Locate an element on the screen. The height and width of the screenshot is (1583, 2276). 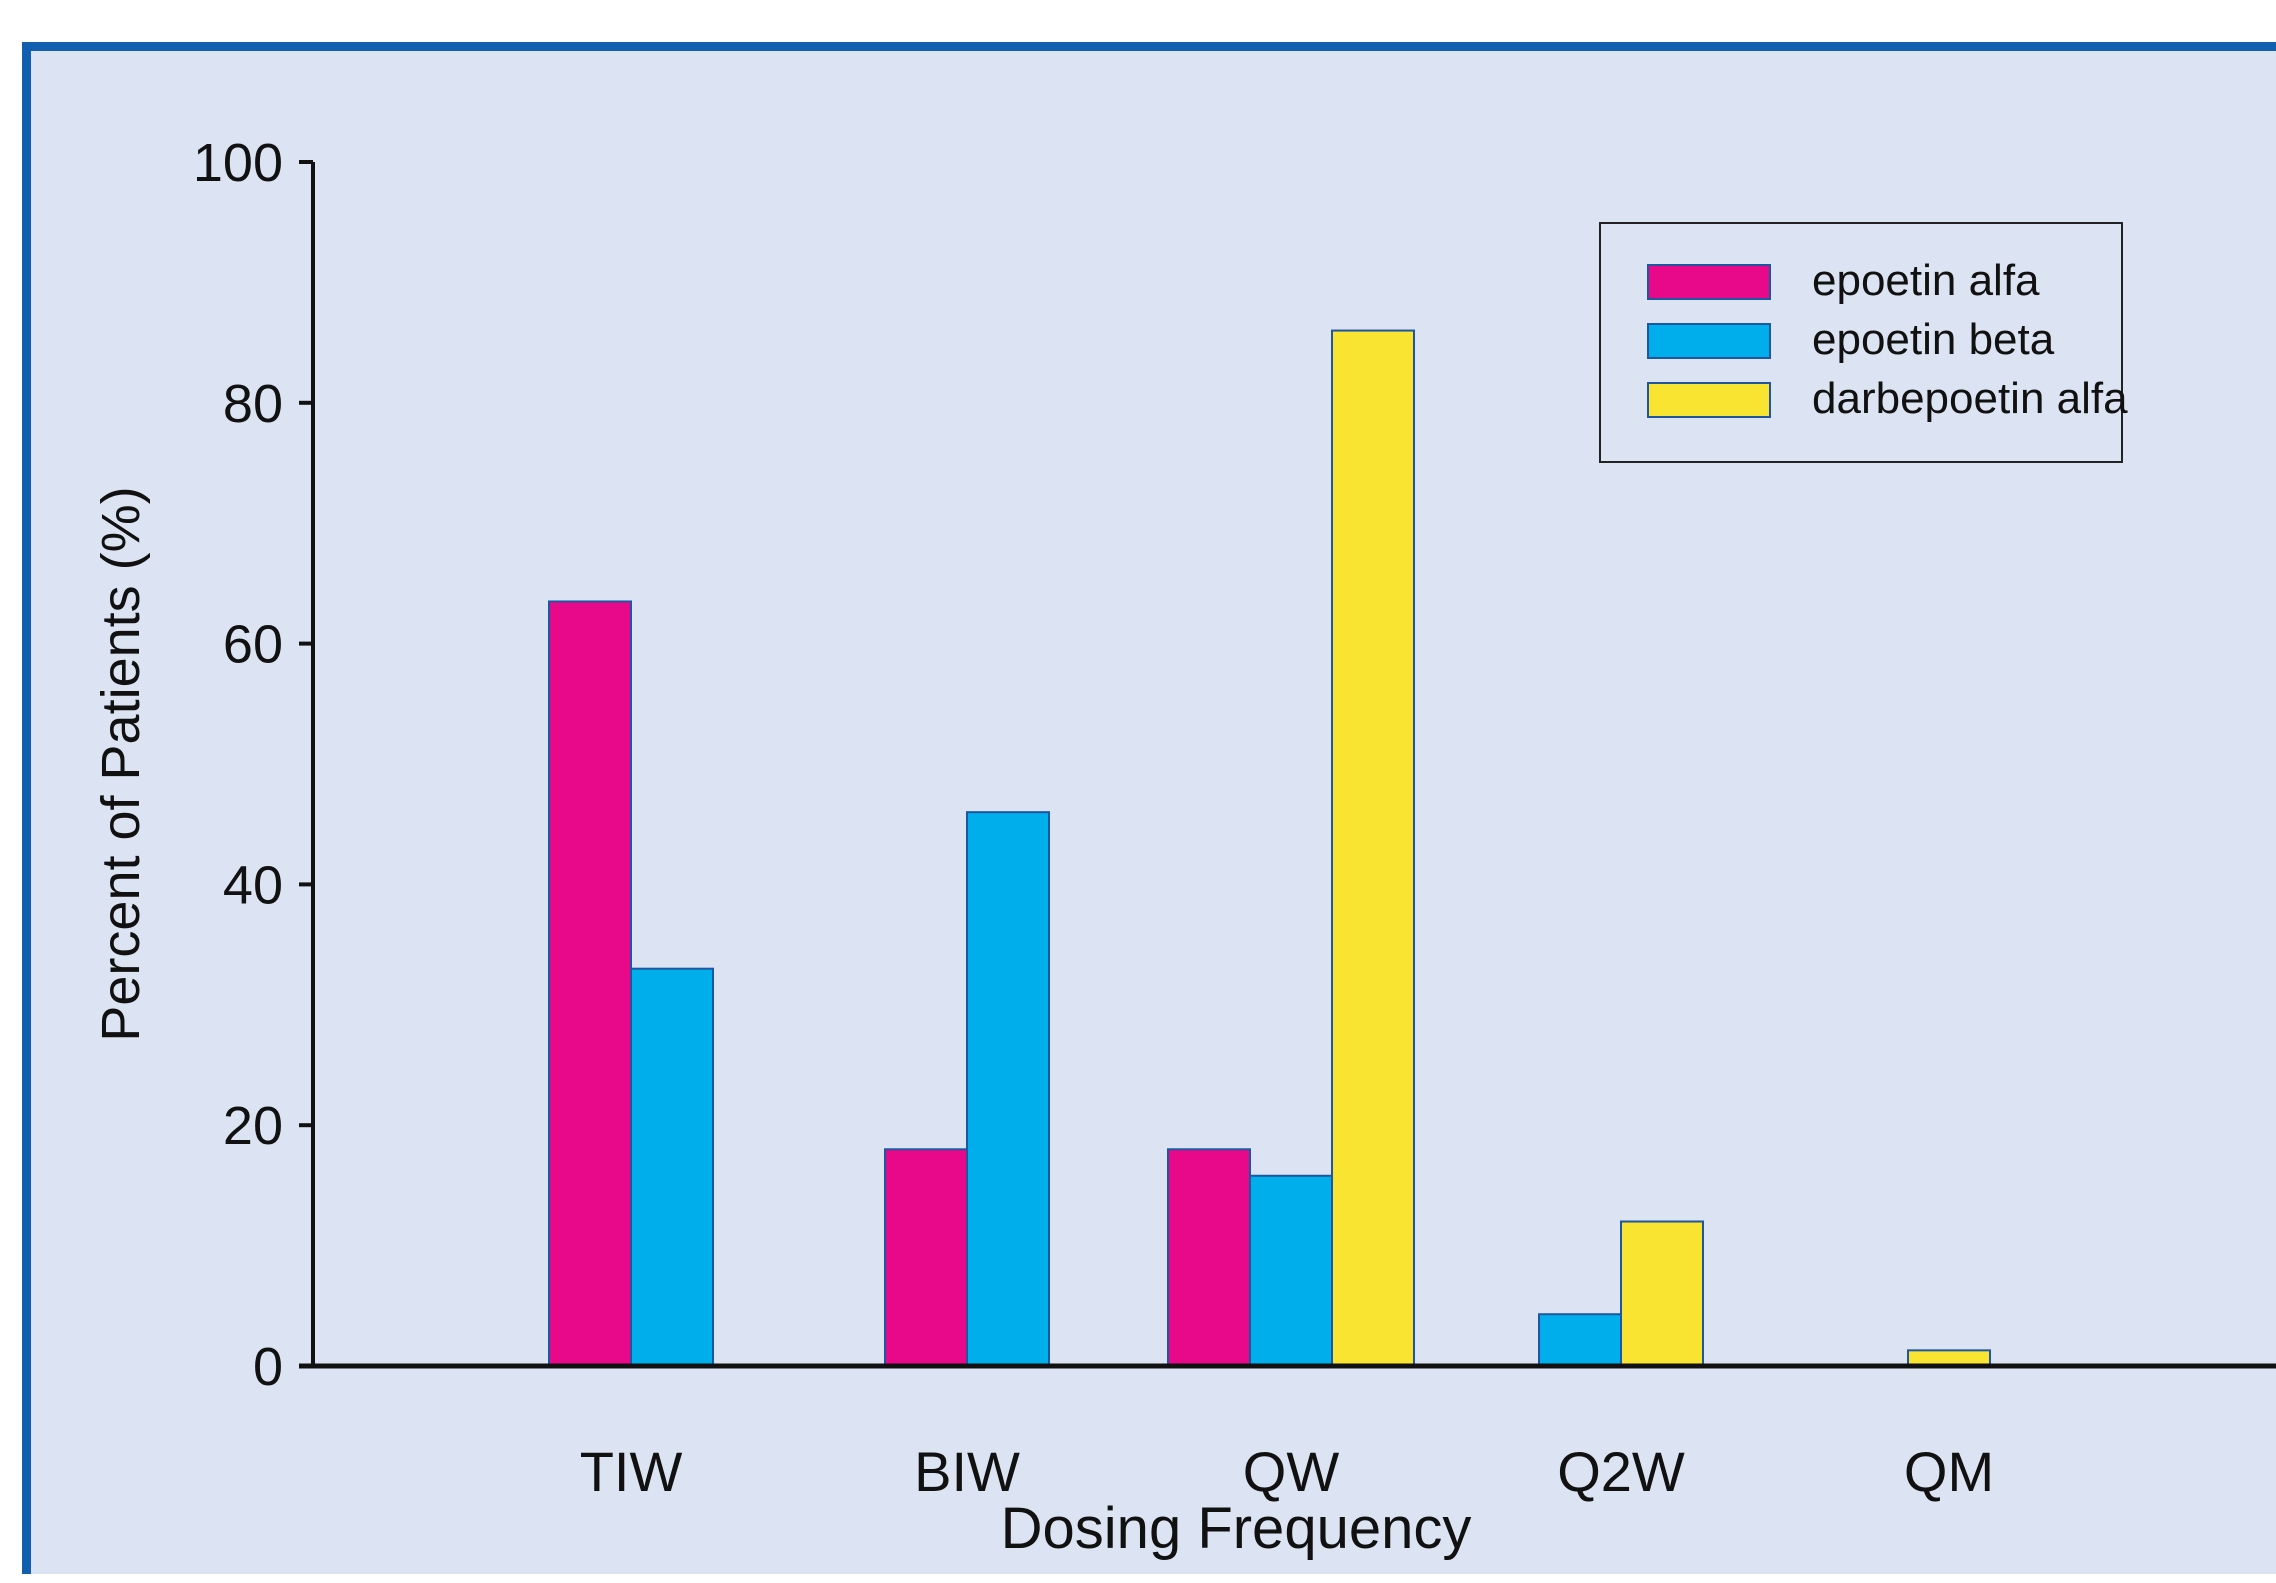
bar-epoetin-beta-biw is located at coordinates (1008, 1089).